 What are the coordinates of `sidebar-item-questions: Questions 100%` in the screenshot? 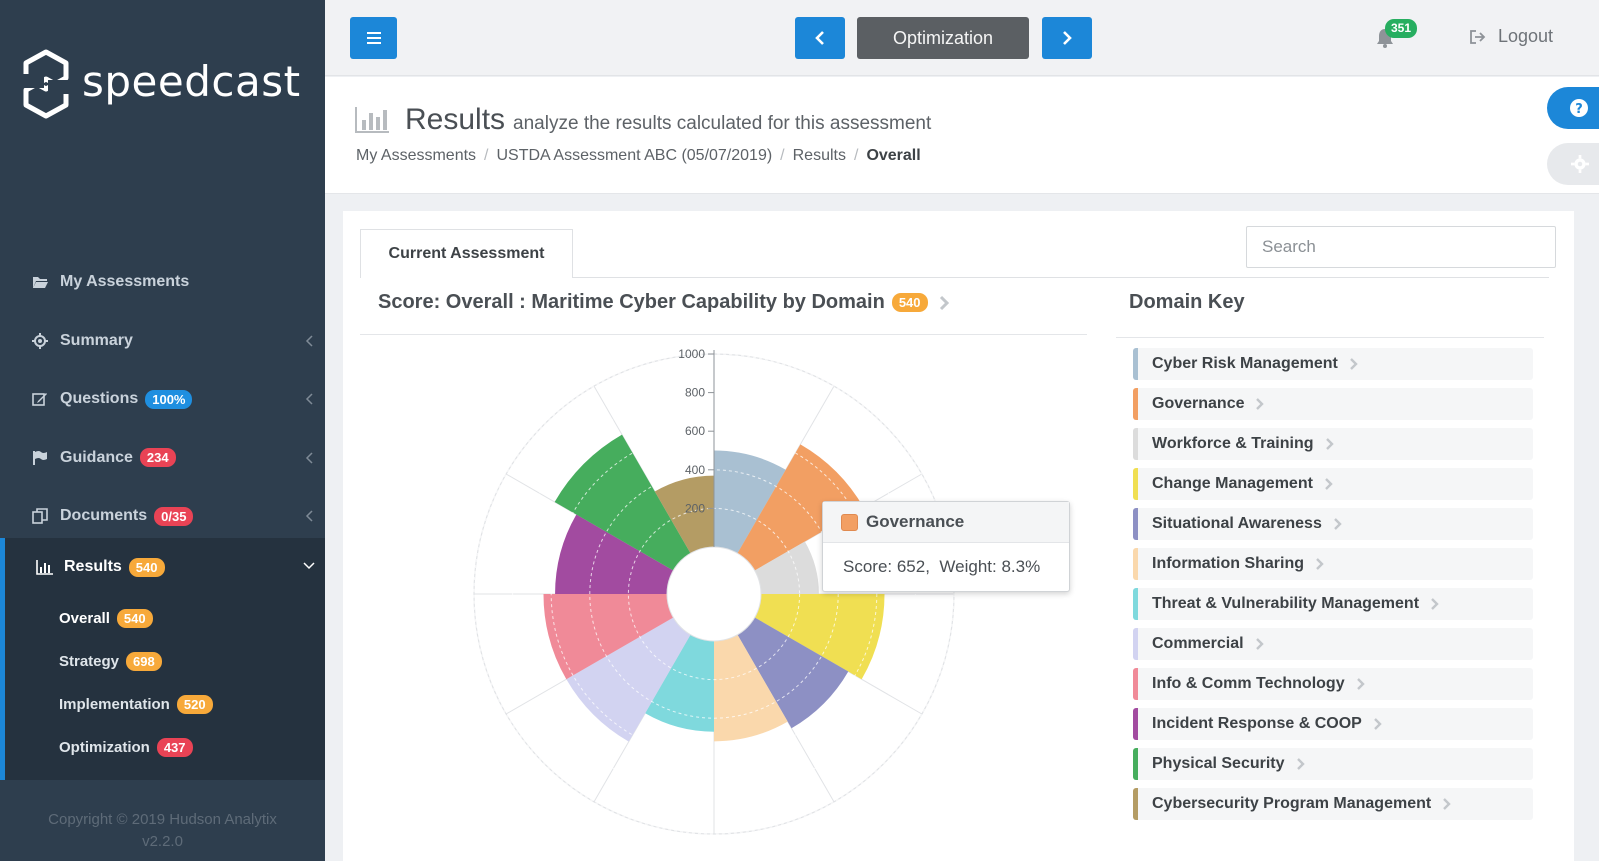 It's located at (162, 399).